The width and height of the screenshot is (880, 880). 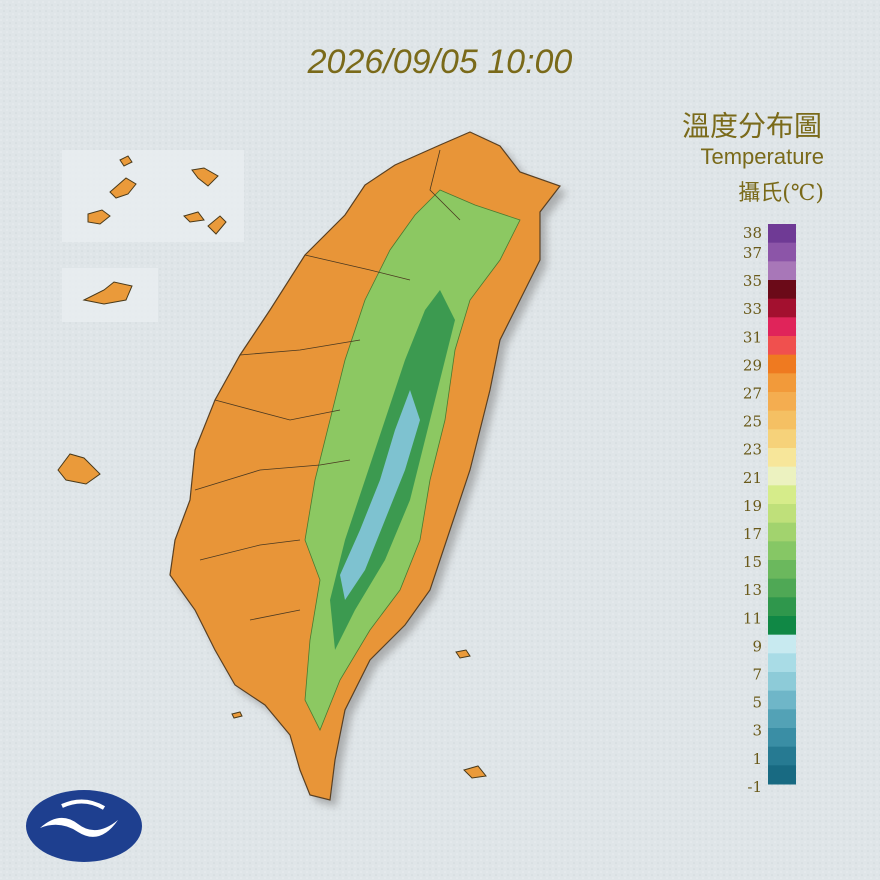 What do you see at coordinates (752, 233) in the screenshot?
I see `legend-label: 38` at bounding box center [752, 233].